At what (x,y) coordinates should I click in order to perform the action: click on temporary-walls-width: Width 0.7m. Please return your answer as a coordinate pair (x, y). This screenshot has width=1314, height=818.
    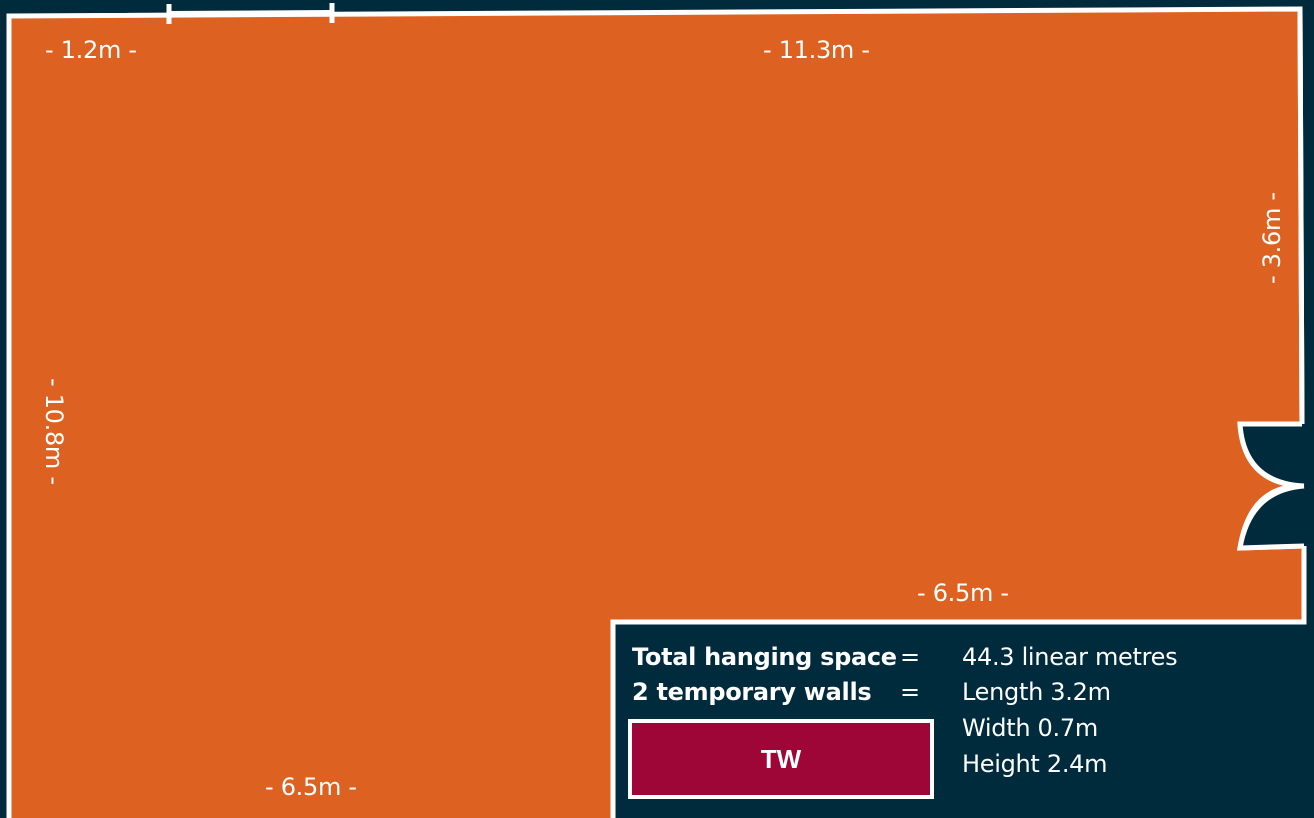
    Looking at the image, I should click on (1030, 728).